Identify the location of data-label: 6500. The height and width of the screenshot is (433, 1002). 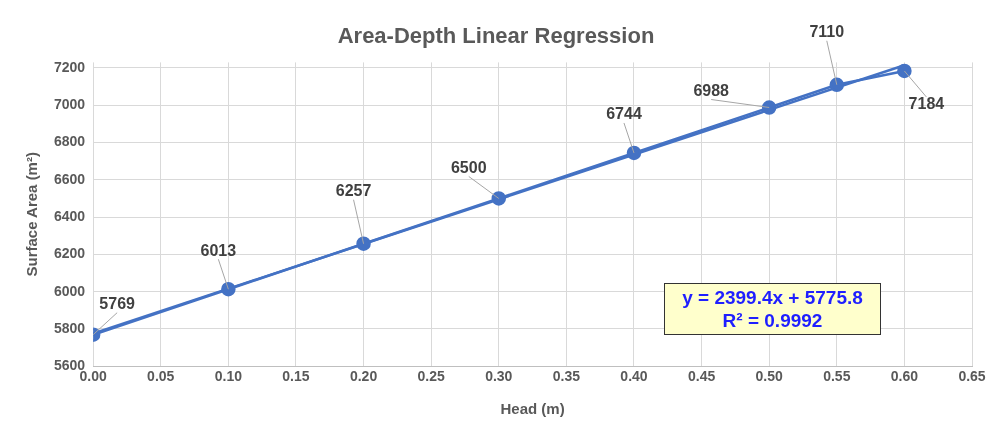
(468, 167).